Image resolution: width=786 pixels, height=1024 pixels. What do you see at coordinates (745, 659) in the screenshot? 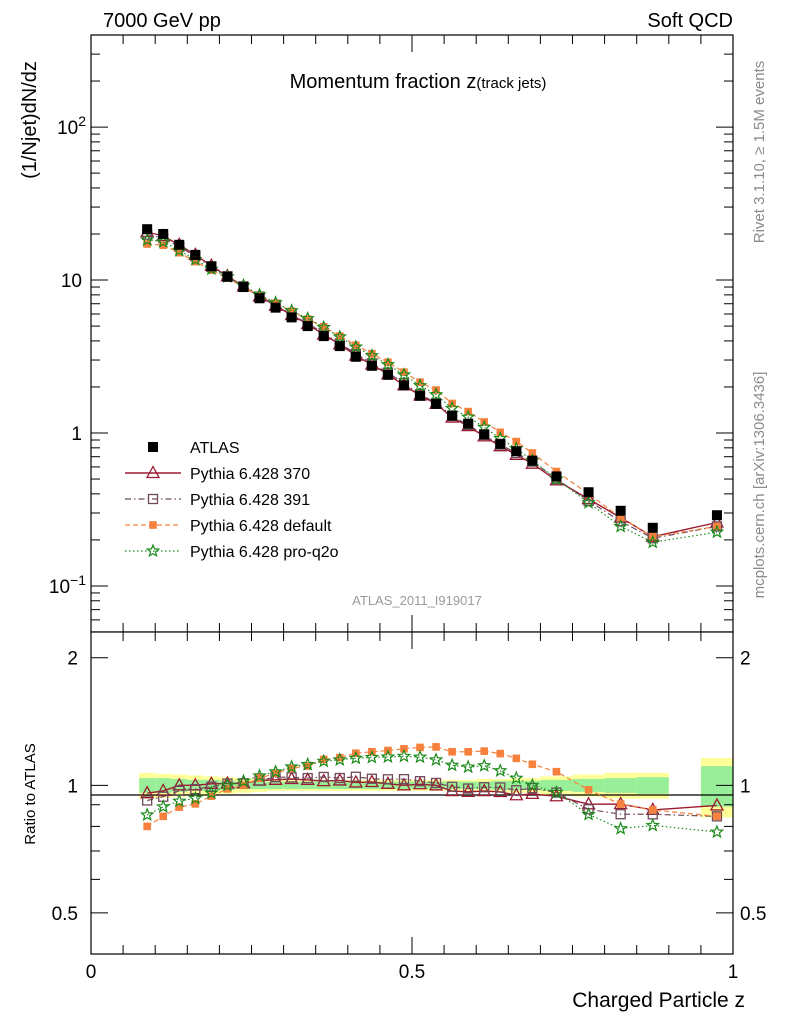
I see `ratio-y-tick-label-right: 2` at bounding box center [745, 659].